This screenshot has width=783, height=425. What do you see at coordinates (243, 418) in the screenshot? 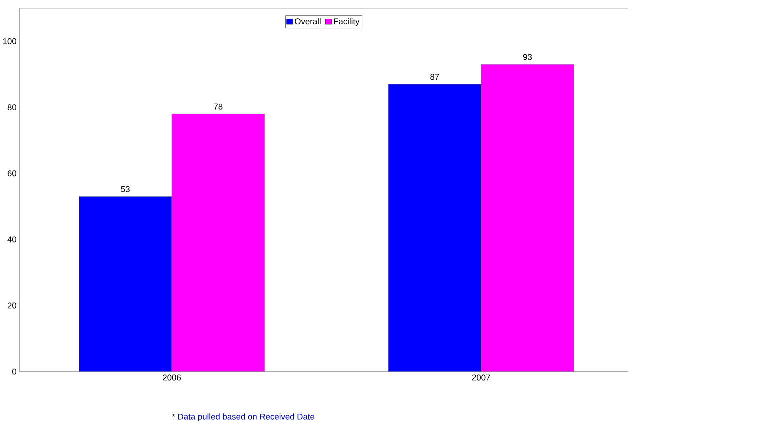
I see `text: * Data pulled based on Received Date` at bounding box center [243, 418].